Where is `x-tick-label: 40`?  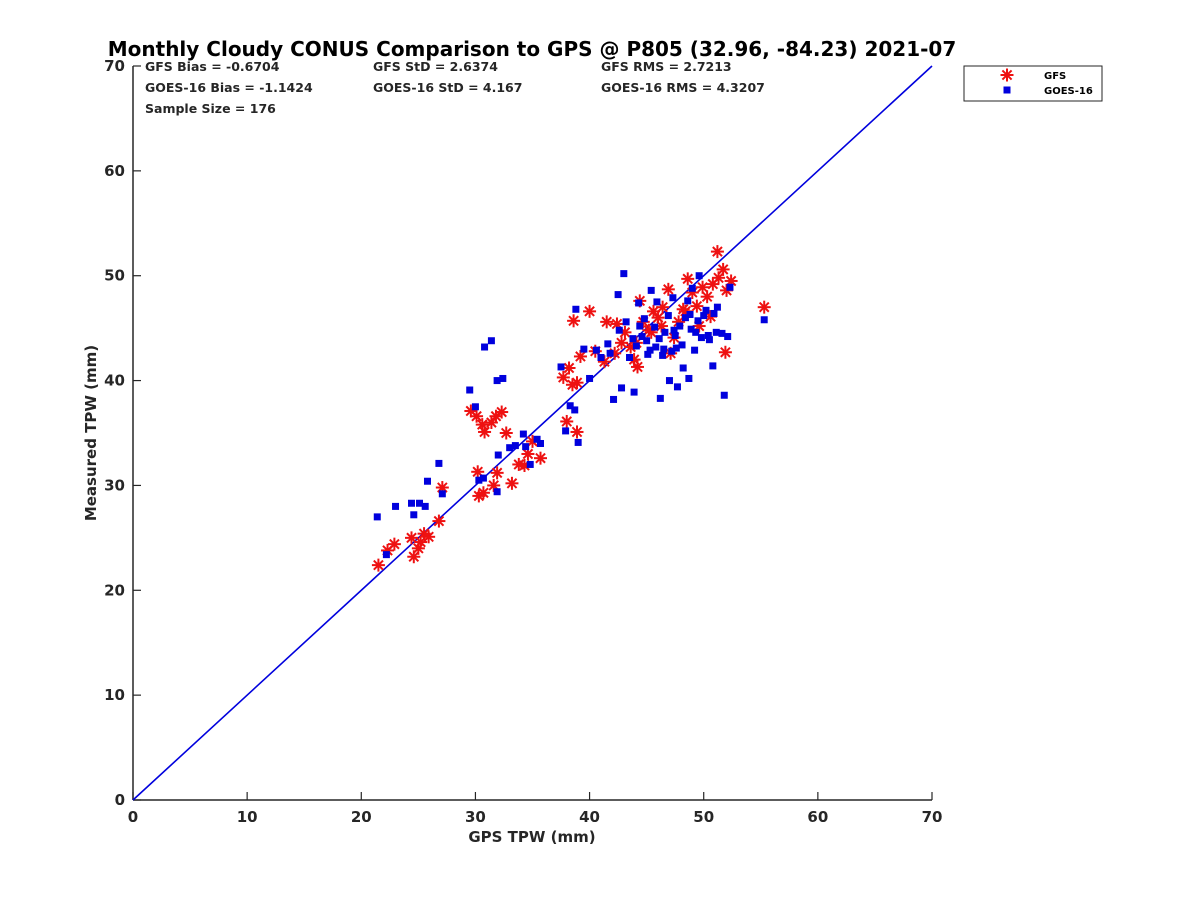 x-tick-label: 40 is located at coordinates (589, 817).